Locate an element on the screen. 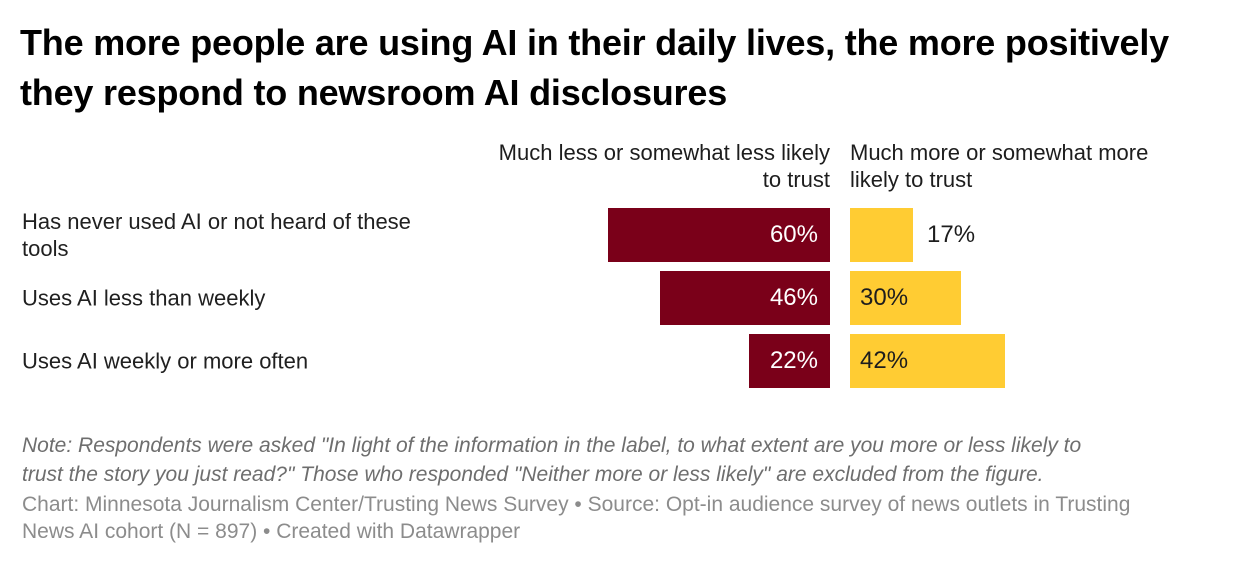 The width and height of the screenshot is (1240, 566). row-label-less-than-weekly: Uses AI less than weekly is located at coordinates (144, 298).